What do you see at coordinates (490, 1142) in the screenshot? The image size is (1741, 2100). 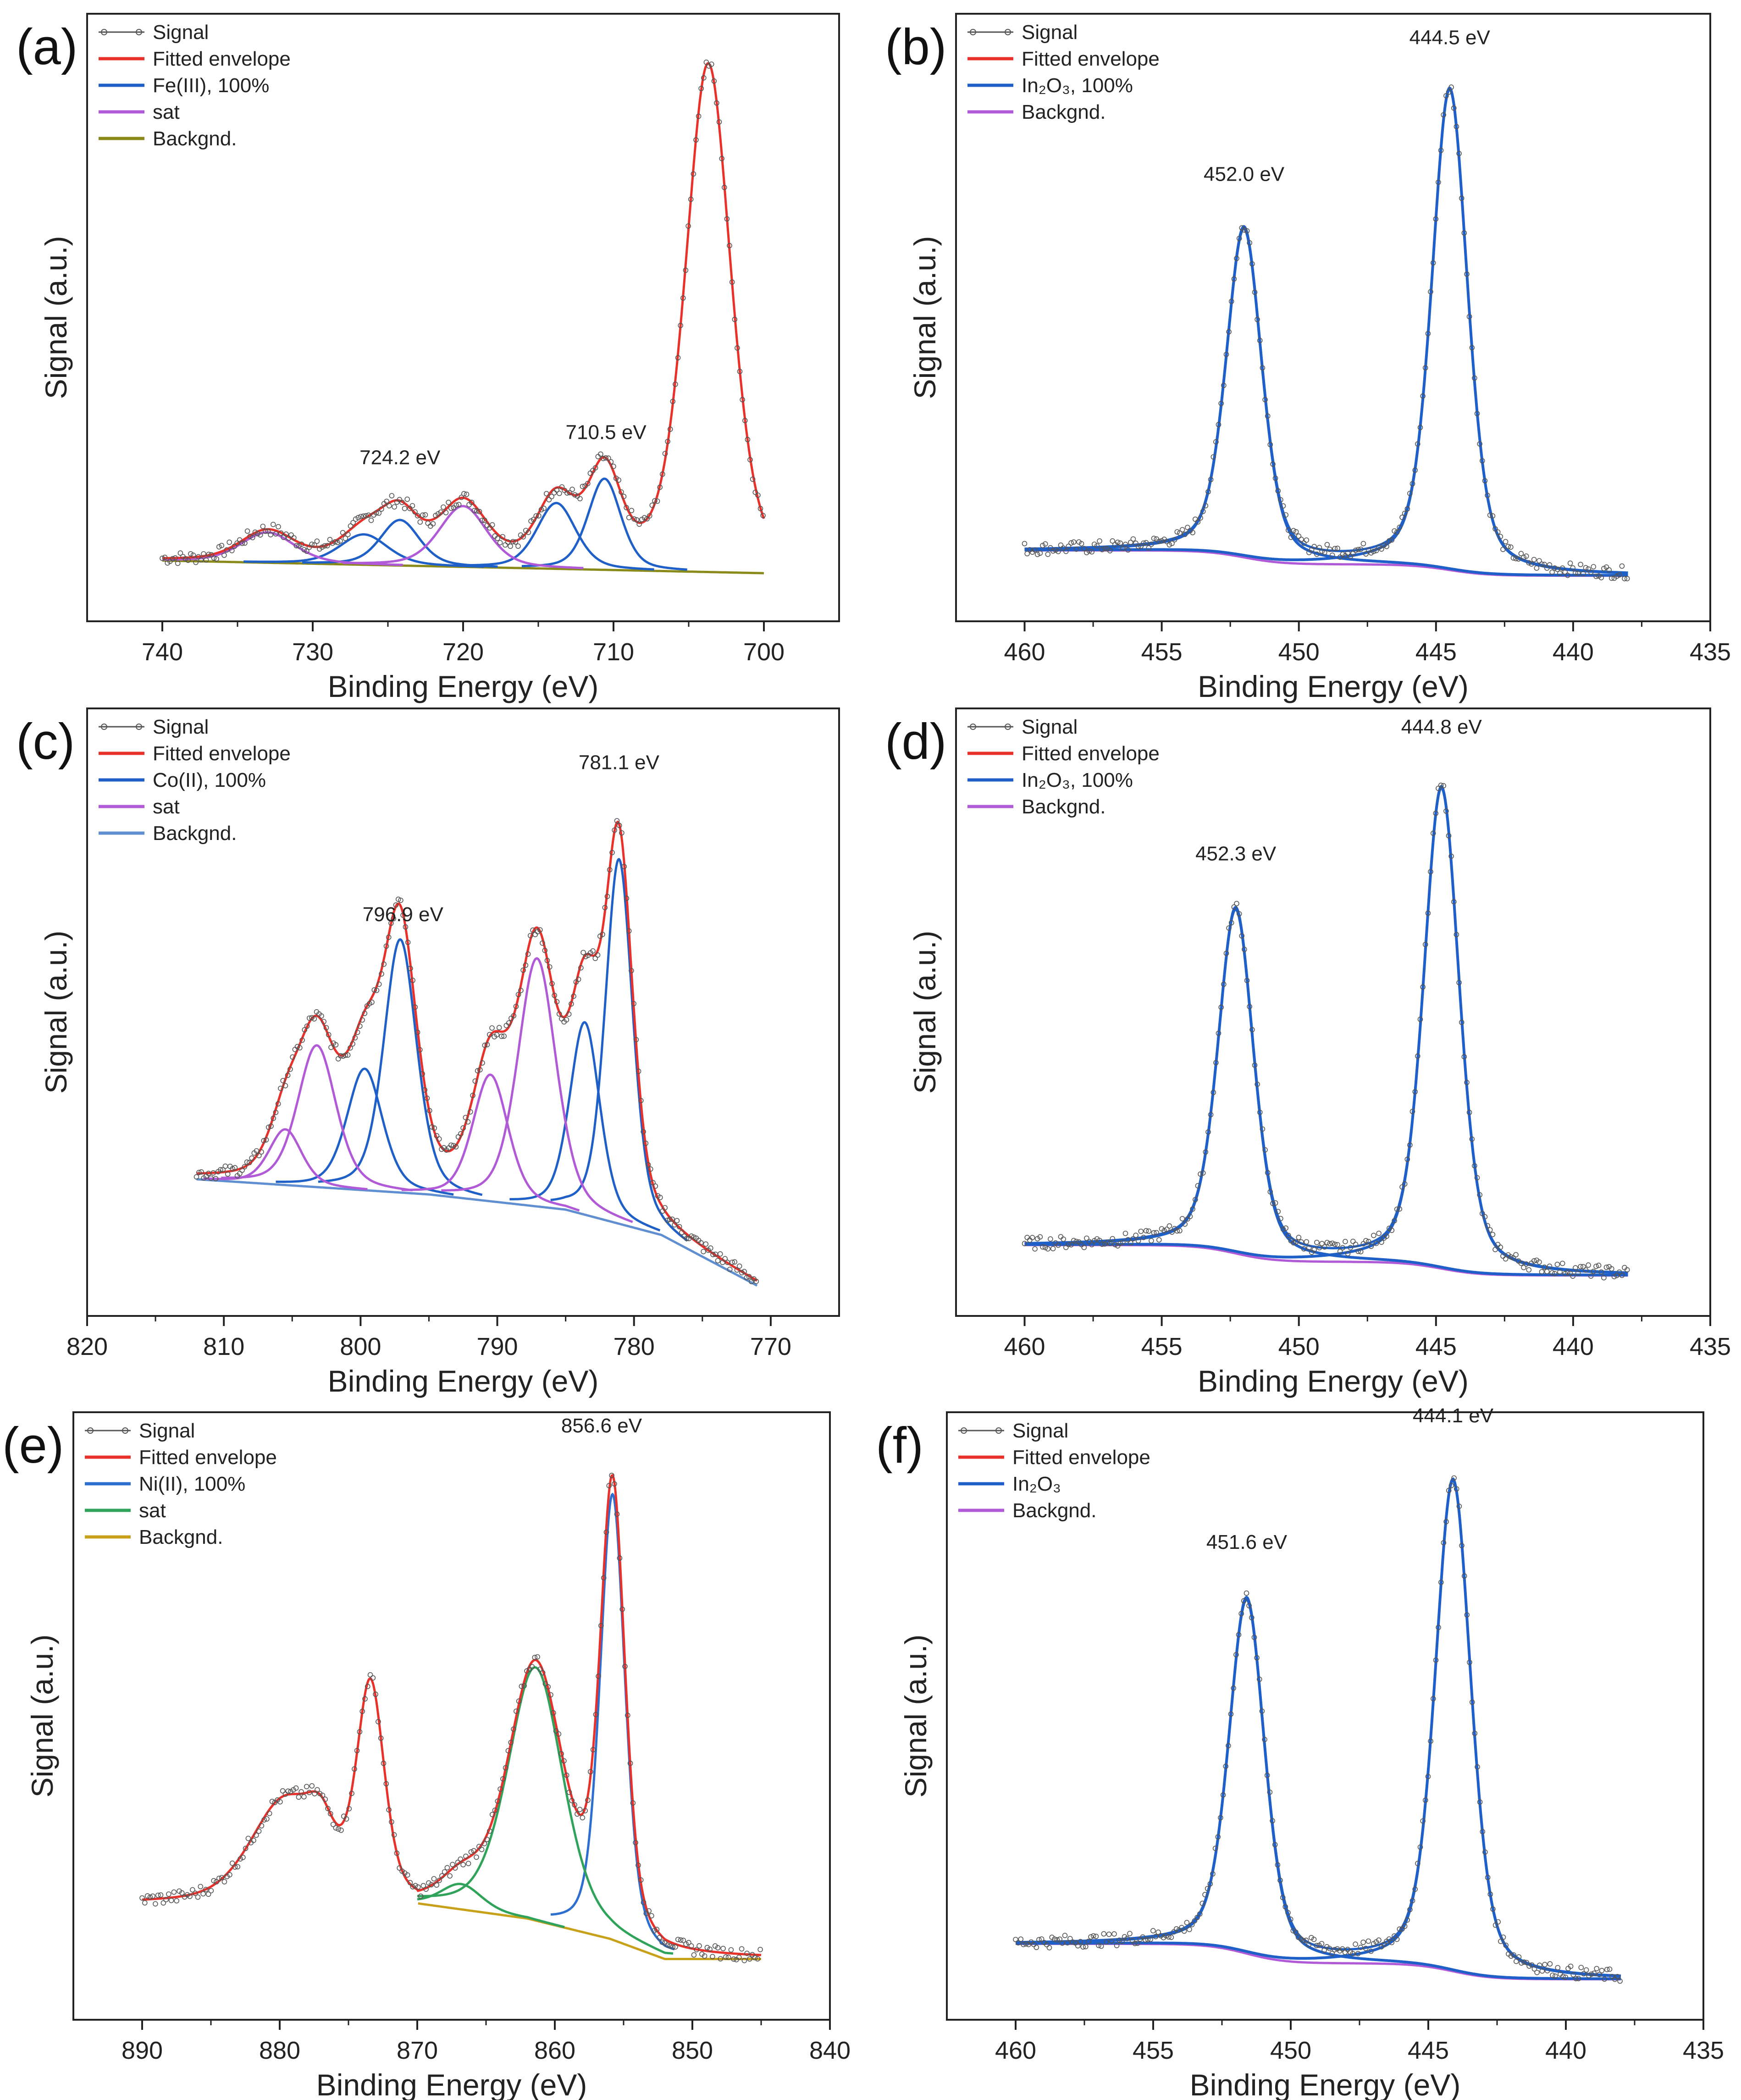 I see `satellite-peak` at bounding box center [490, 1142].